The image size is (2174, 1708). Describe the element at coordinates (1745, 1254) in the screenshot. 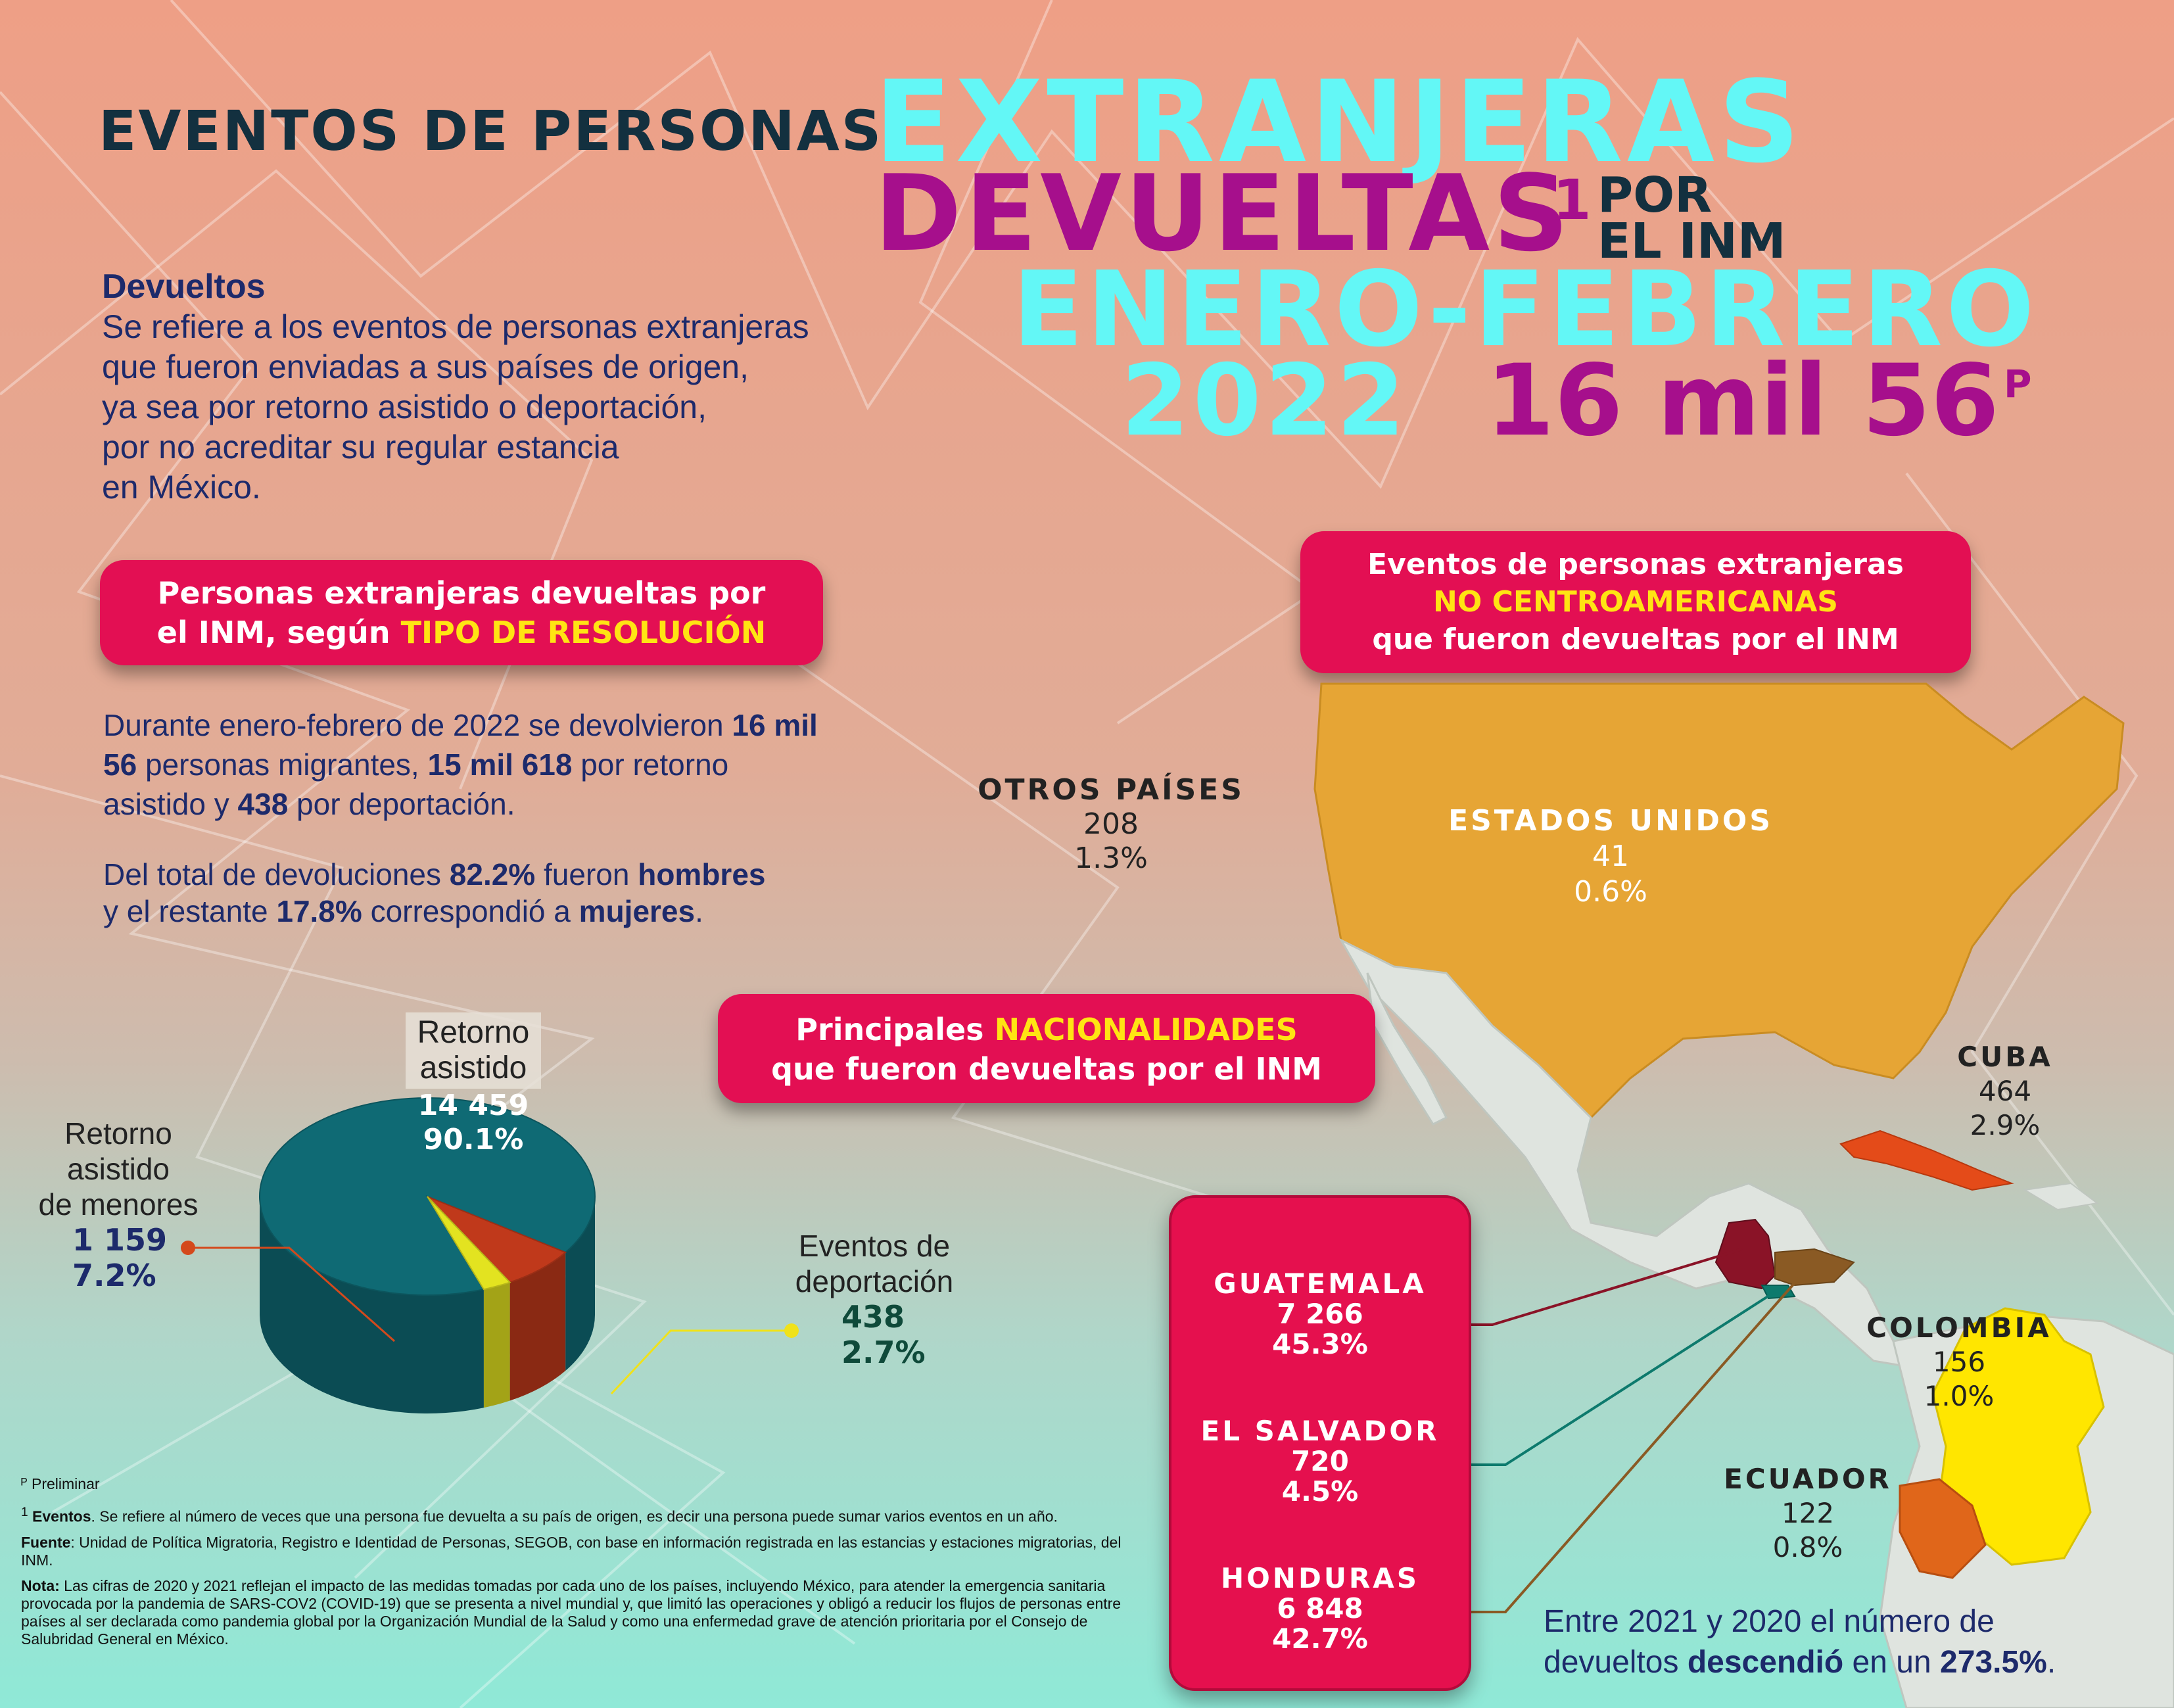

I see `map-guatemala` at that location.